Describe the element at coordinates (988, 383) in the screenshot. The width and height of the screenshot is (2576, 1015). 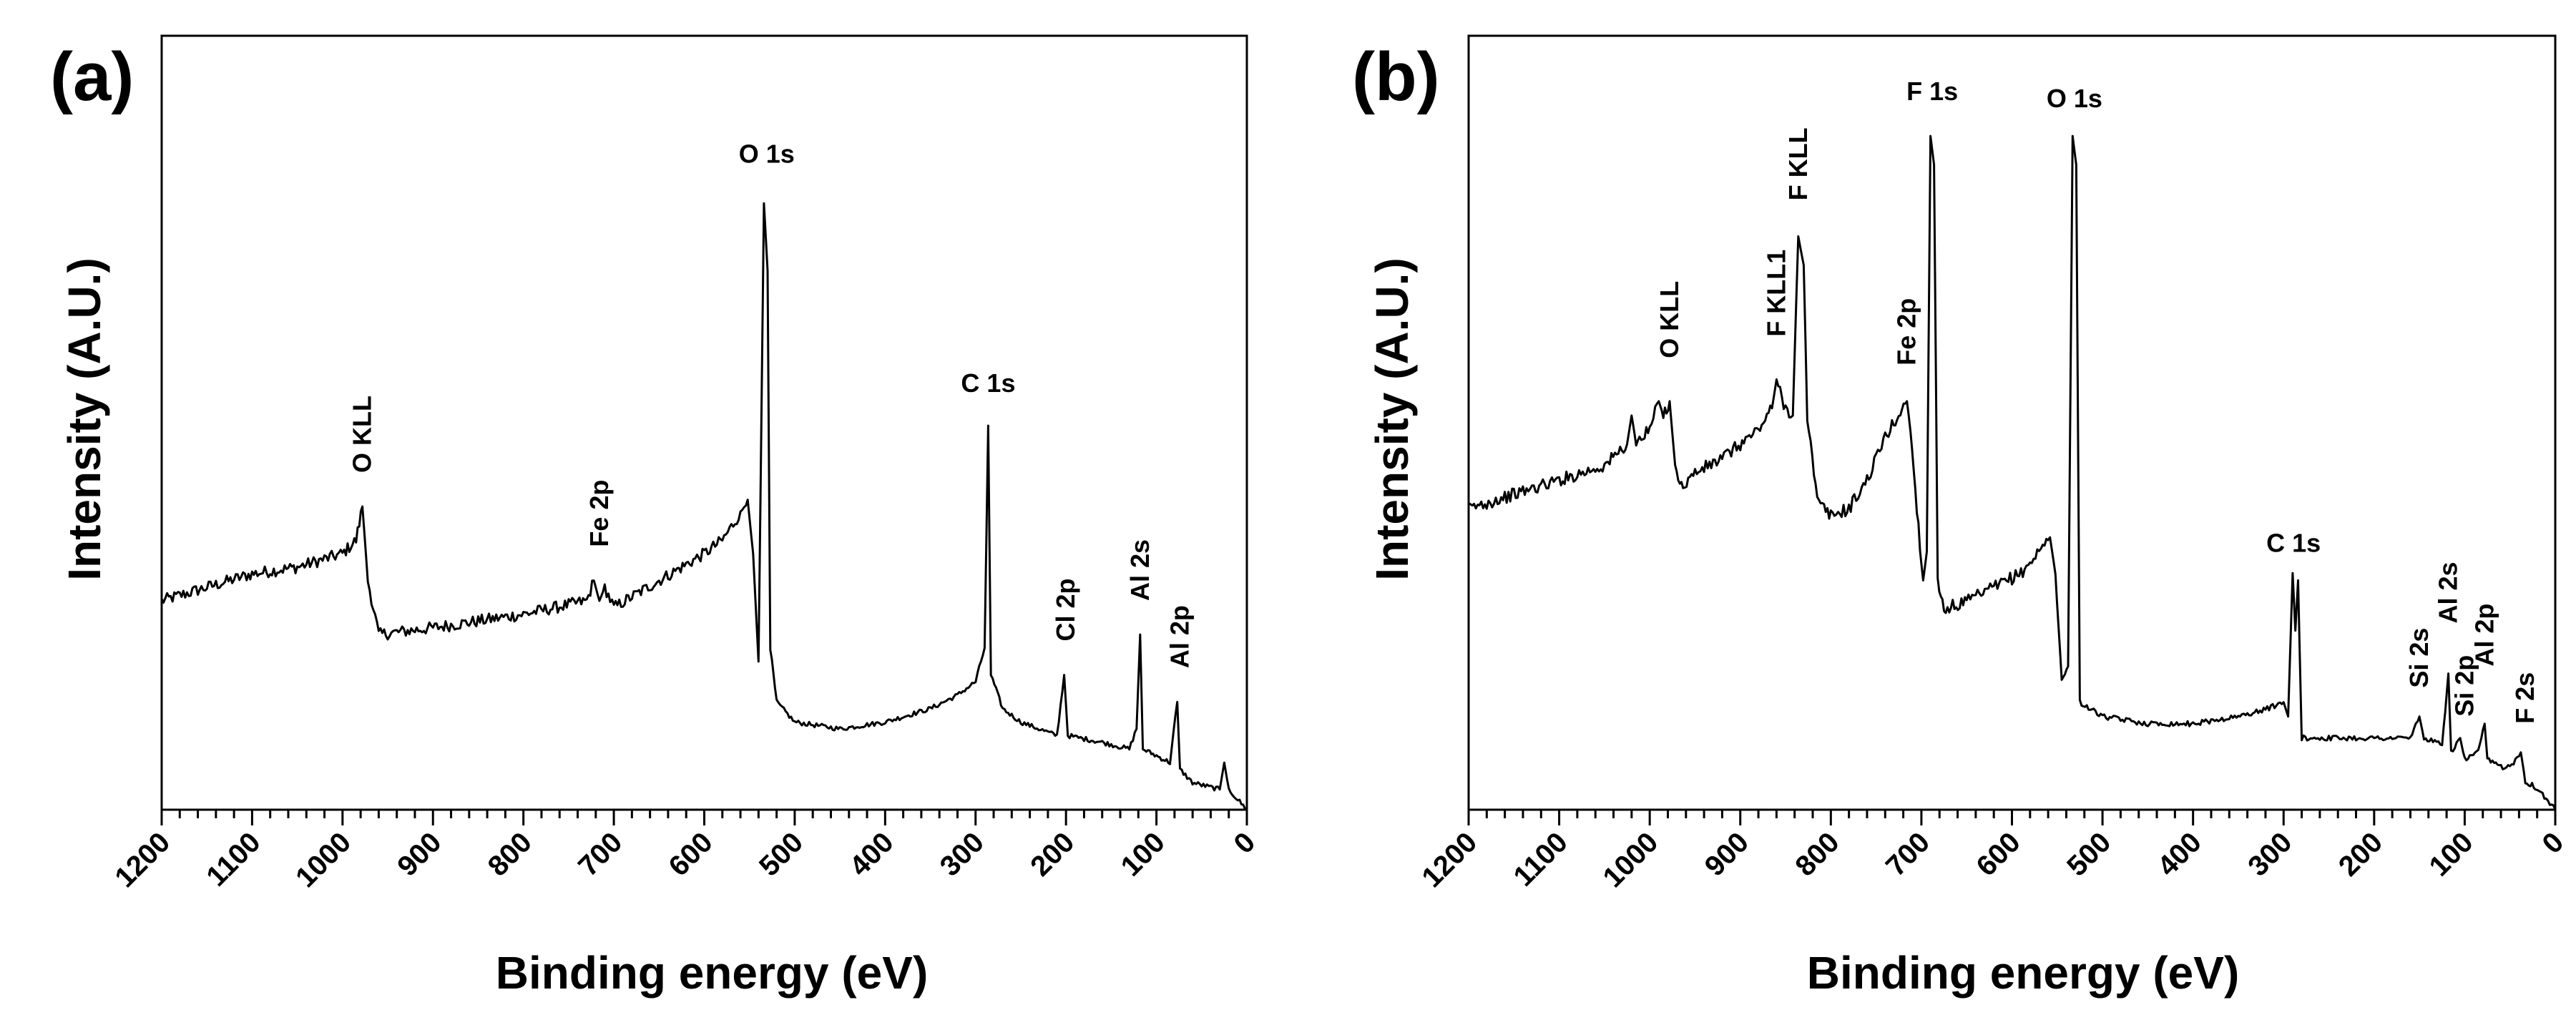
I see `panel-a-peak-label-c-1s: C 1s` at that location.